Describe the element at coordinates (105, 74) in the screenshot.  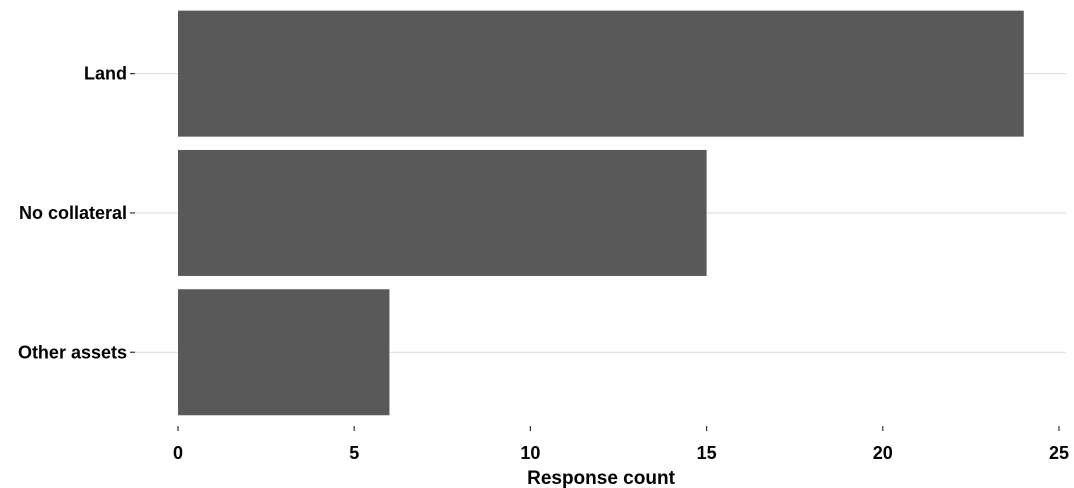
I see `category-label-land: Land` at that location.